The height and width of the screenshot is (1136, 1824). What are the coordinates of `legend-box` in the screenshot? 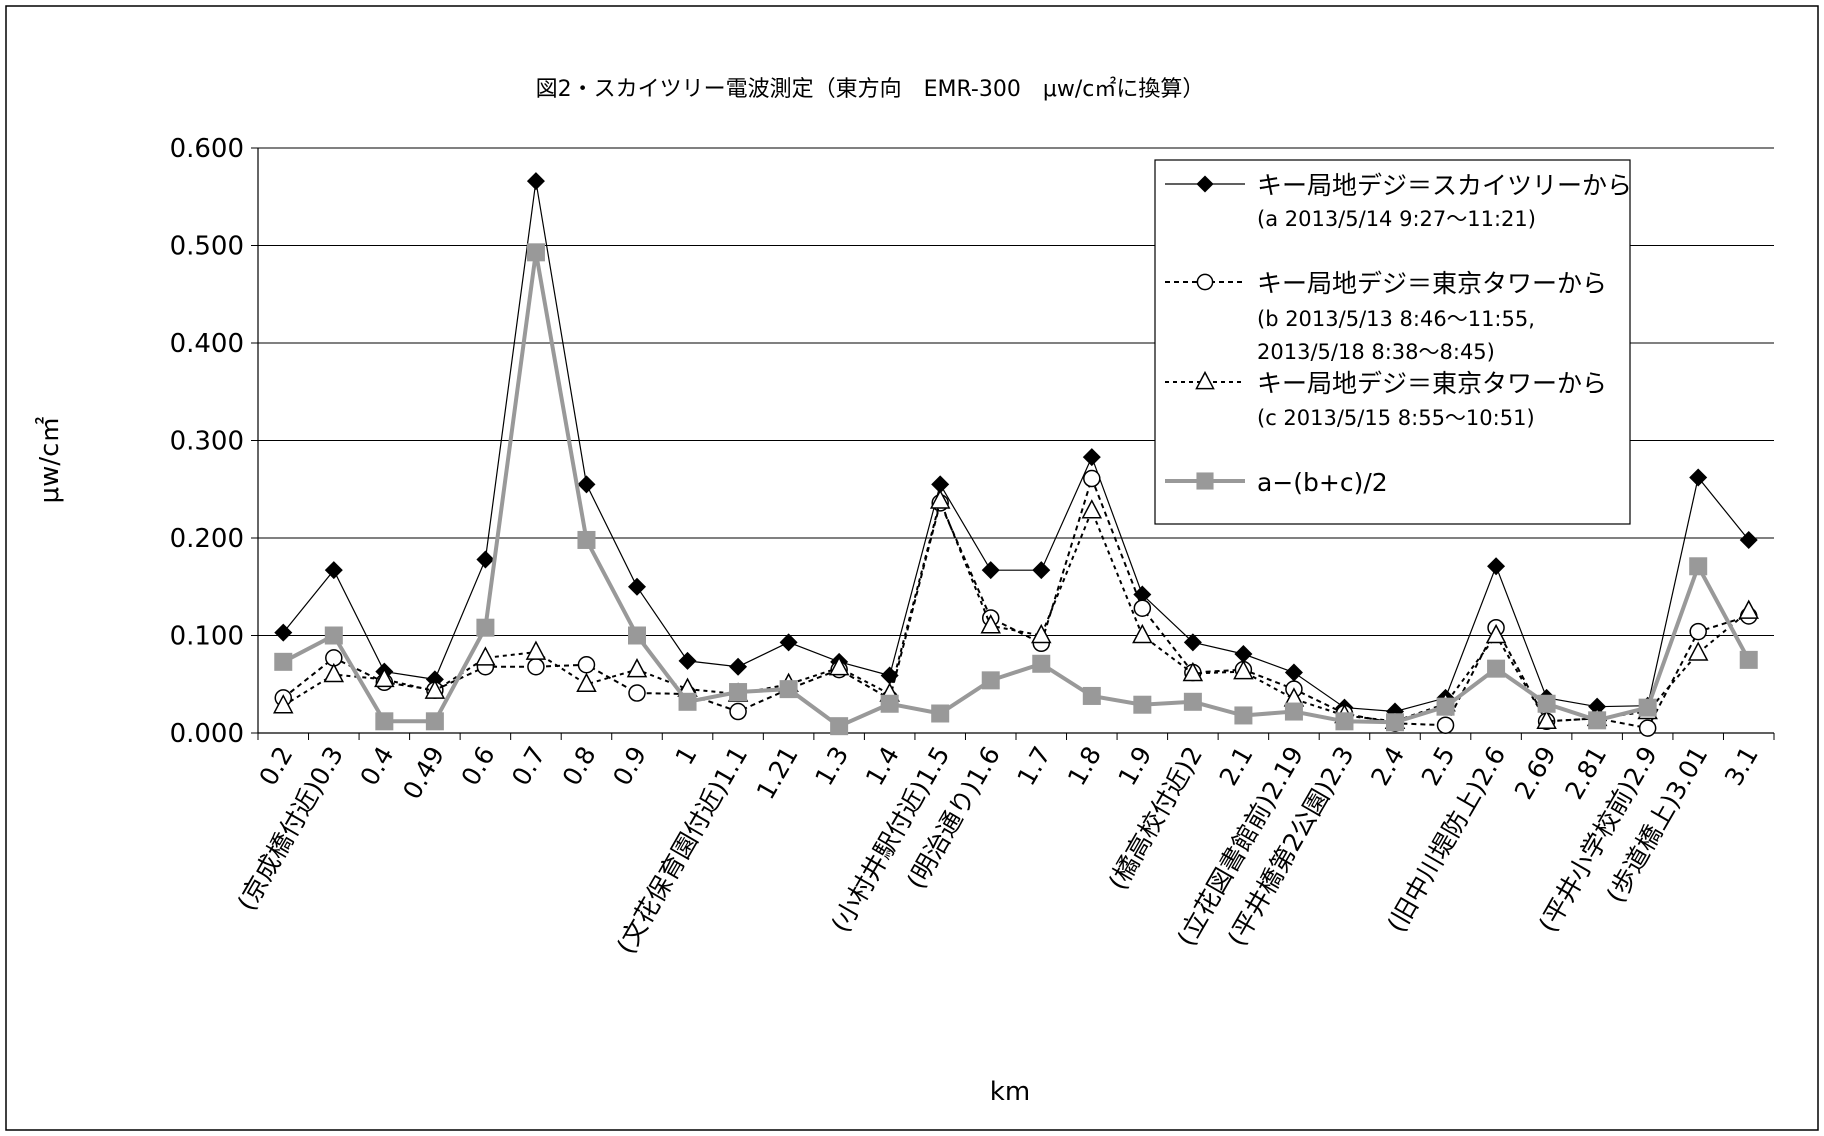 It's located at (1392, 342).